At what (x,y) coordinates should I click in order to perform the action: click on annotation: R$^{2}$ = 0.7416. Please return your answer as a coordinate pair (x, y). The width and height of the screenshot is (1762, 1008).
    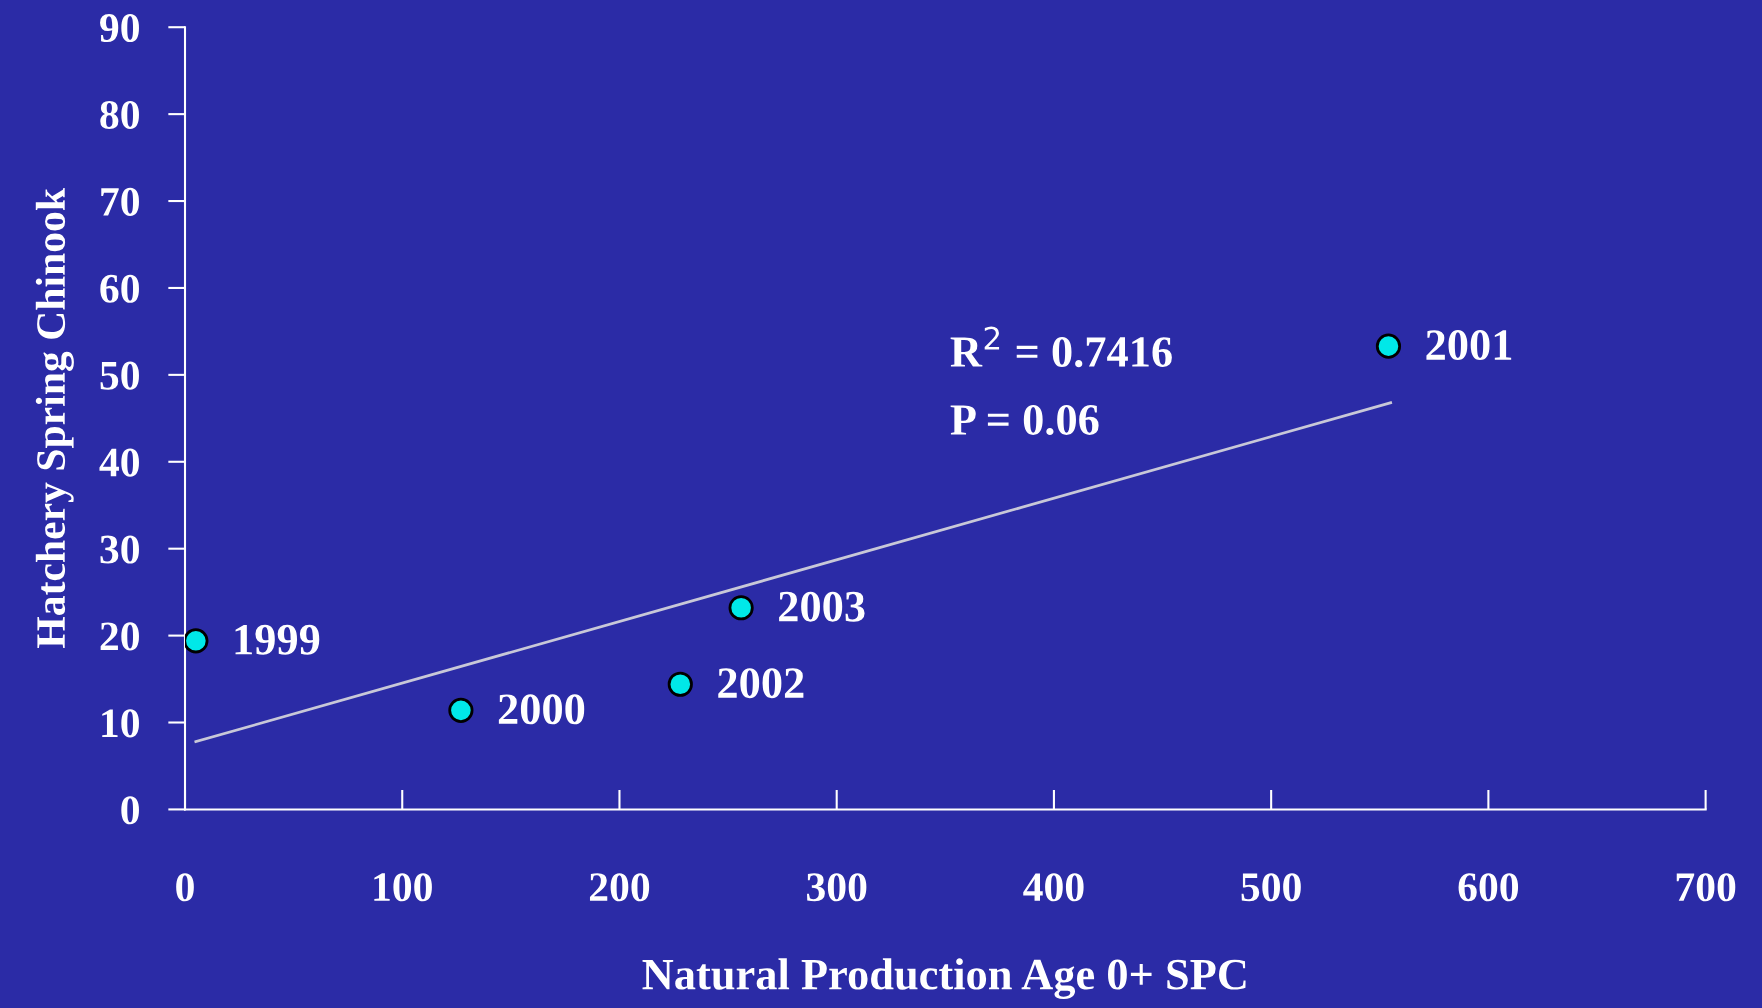
    Looking at the image, I should click on (1061, 347).